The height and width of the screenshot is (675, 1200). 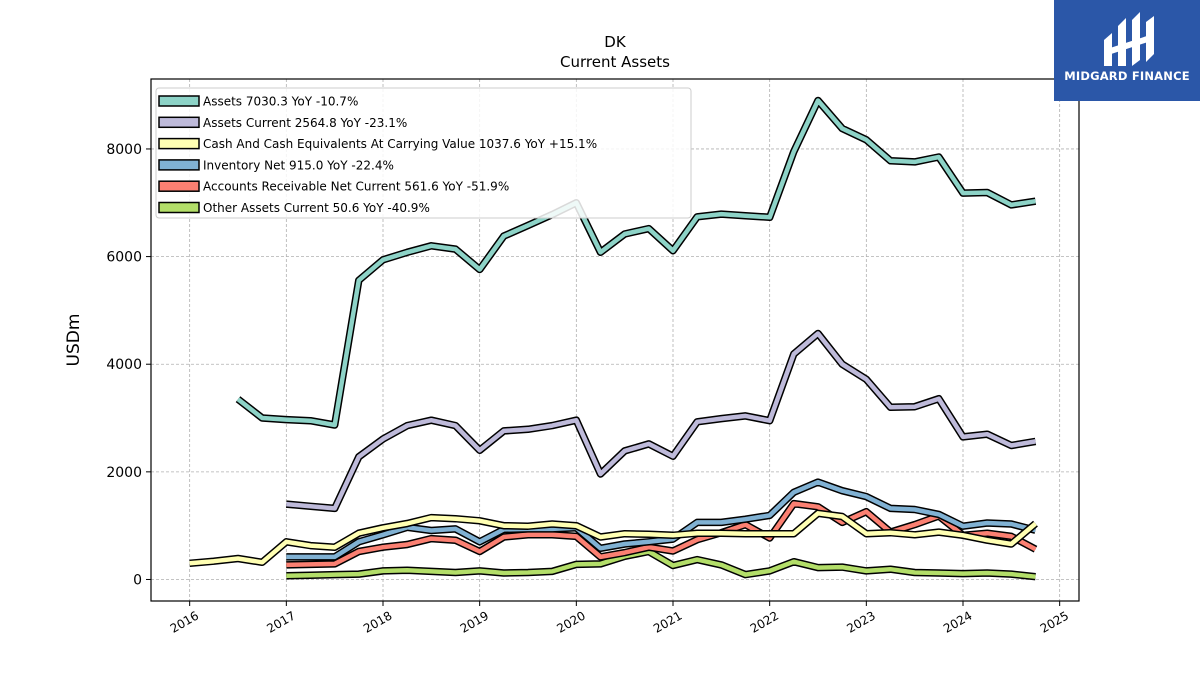 I want to click on y-tick-label: 0, so click(x=137, y=580).